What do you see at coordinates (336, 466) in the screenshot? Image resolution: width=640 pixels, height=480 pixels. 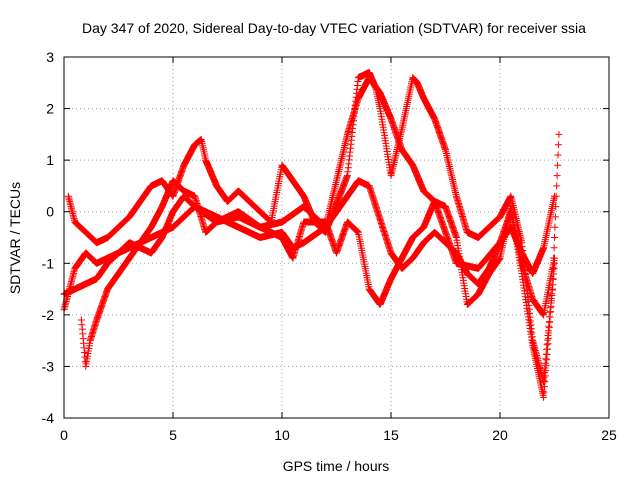 I see `x-axis-label: GPS time / hours` at bounding box center [336, 466].